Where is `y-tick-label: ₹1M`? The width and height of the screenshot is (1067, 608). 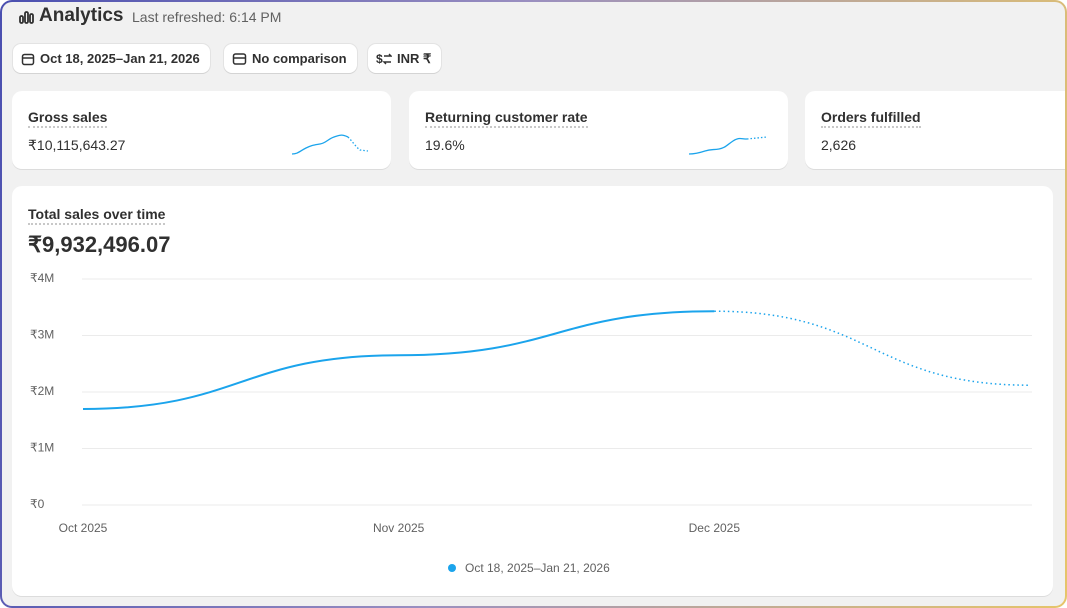
y-tick-label: ₹1M is located at coordinates (42, 448).